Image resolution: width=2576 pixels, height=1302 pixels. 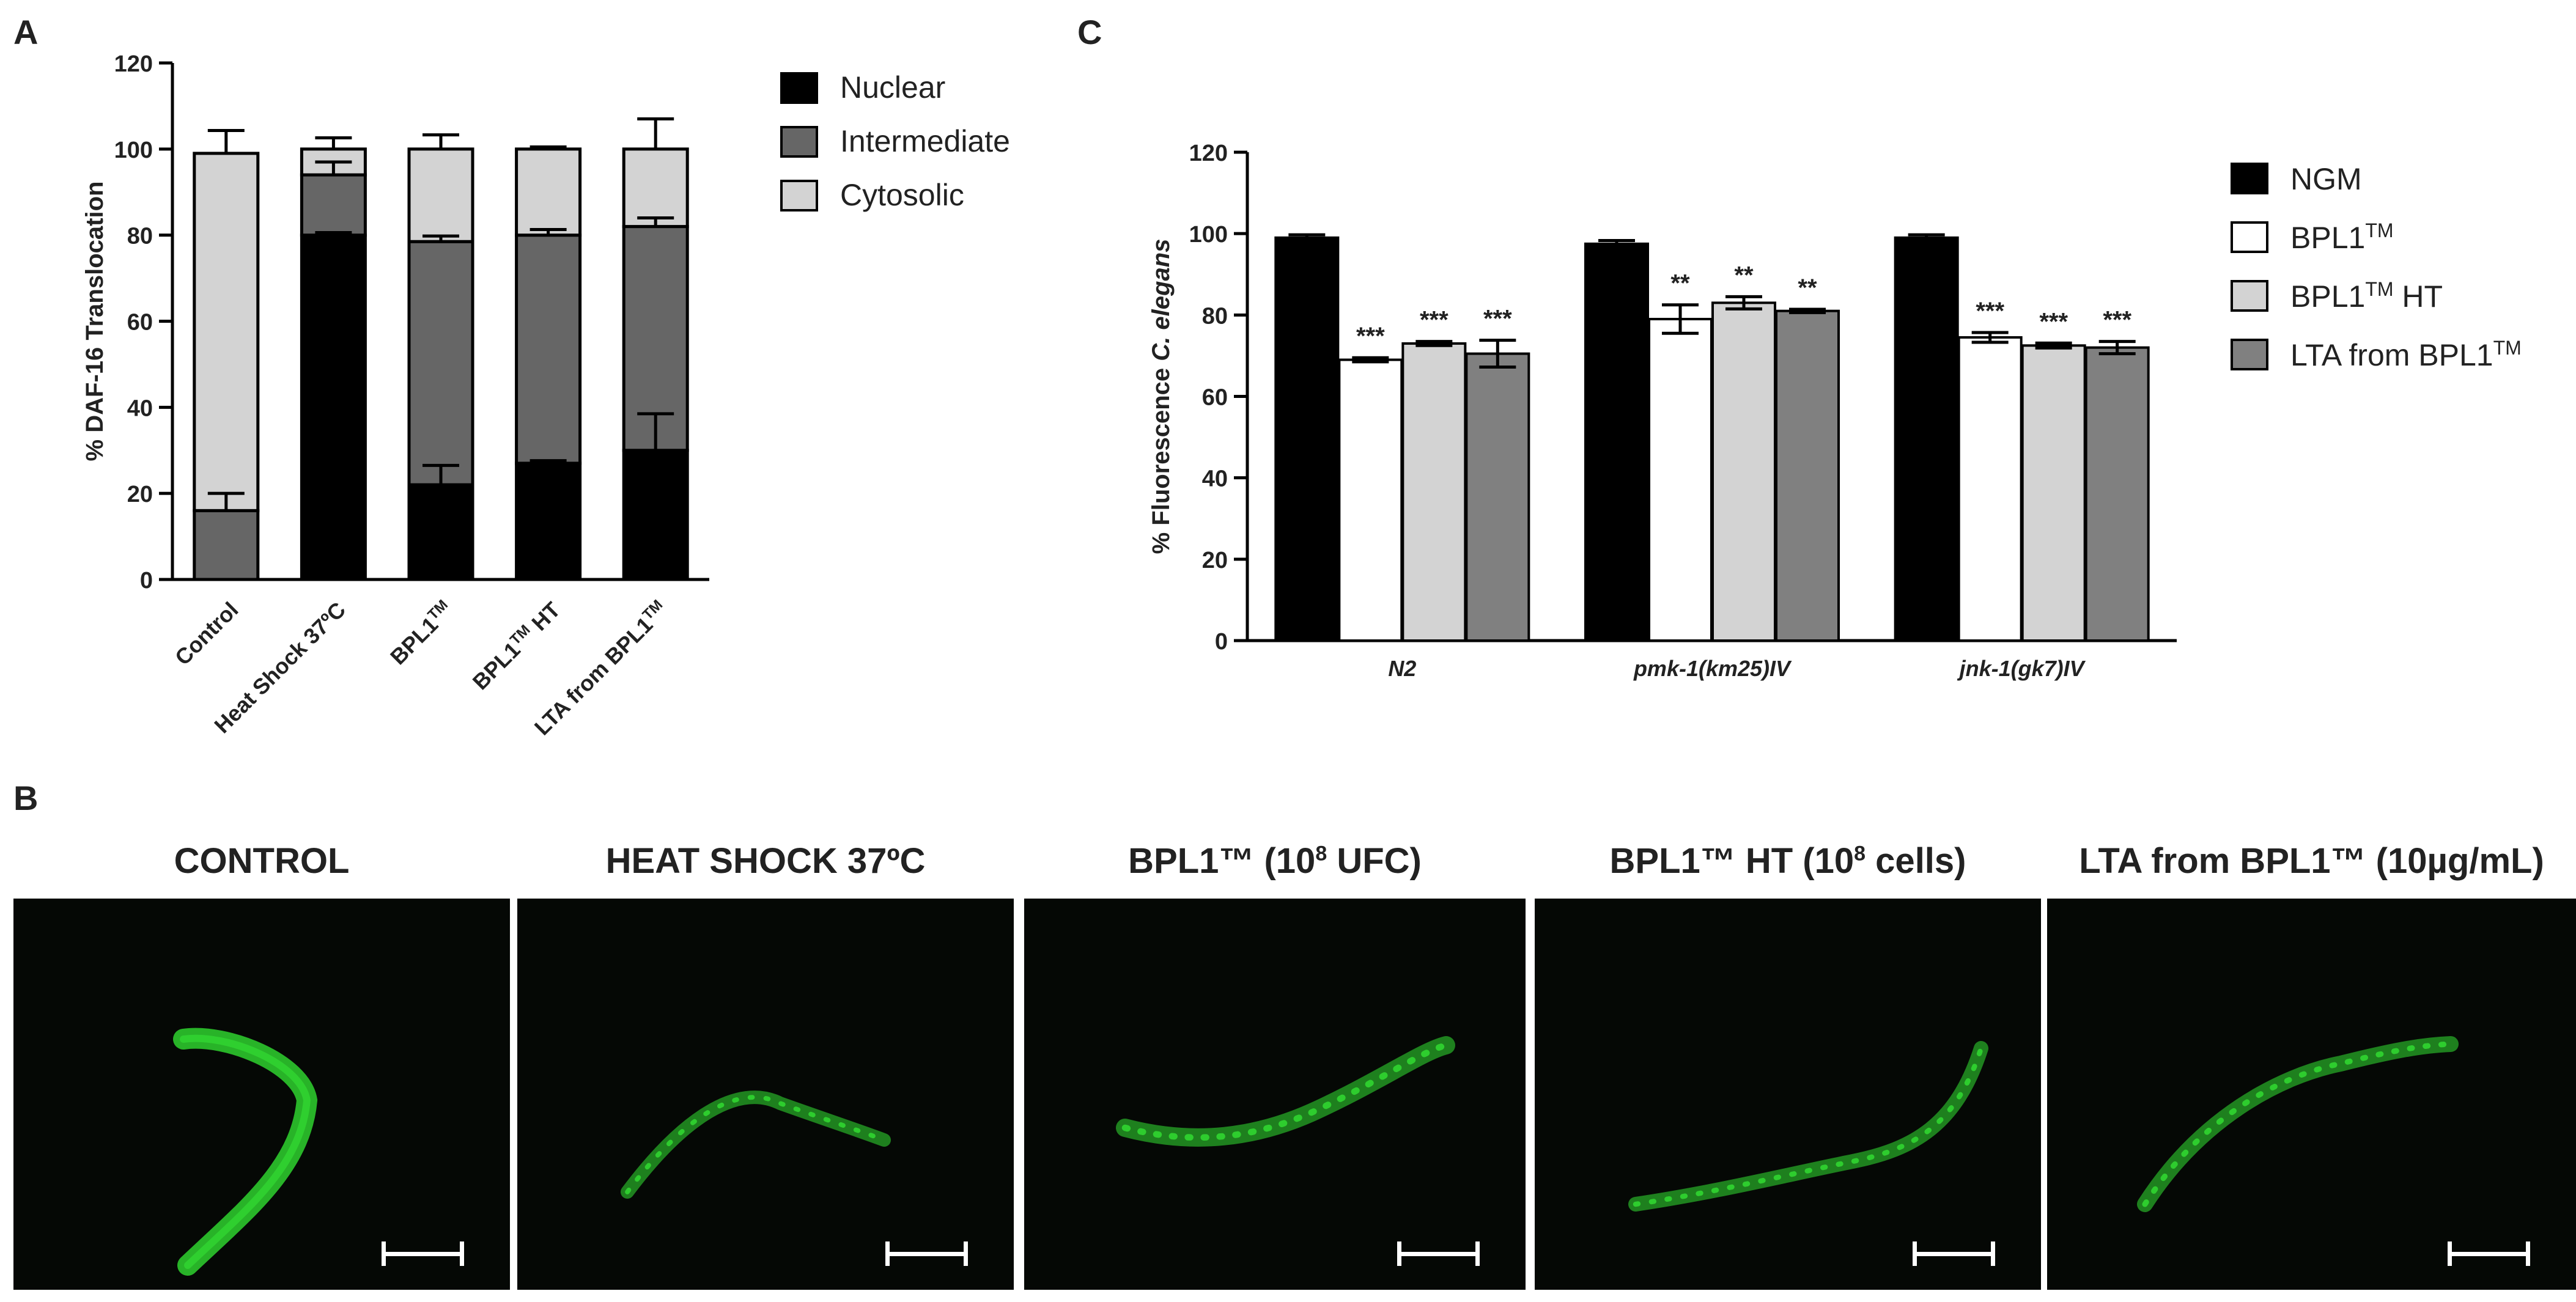 I want to click on chart-a-x-tick-label: BPL1TM, so click(x=422, y=633).